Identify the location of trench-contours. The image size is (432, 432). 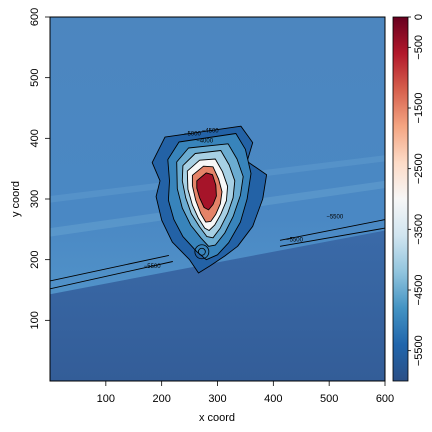
(217, 254).